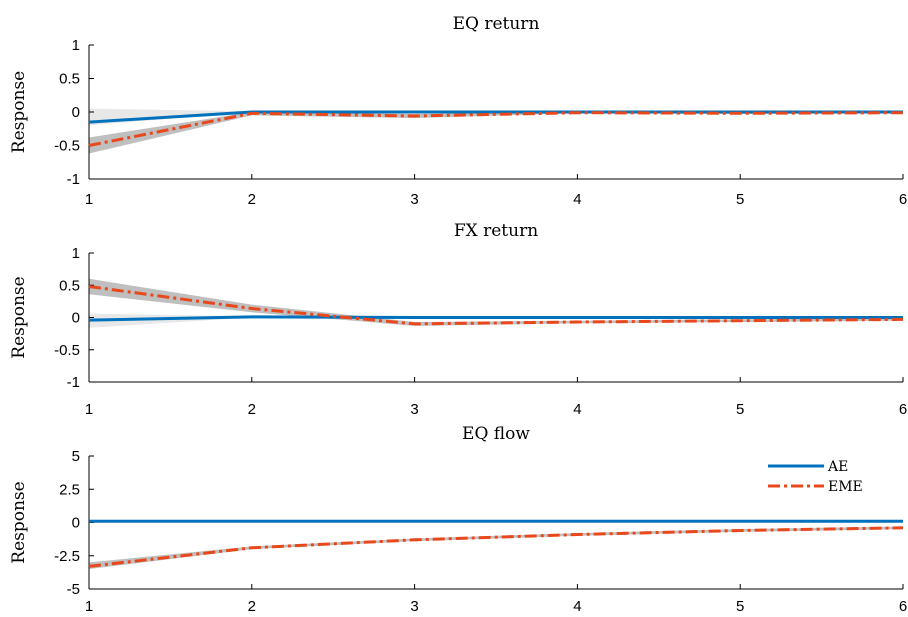 The height and width of the screenshot is (617, 908). What do you see at coordinates (845, 487) in the screenshot?
I see `legend-label-eme: EME` at bounding box center [845, 487].